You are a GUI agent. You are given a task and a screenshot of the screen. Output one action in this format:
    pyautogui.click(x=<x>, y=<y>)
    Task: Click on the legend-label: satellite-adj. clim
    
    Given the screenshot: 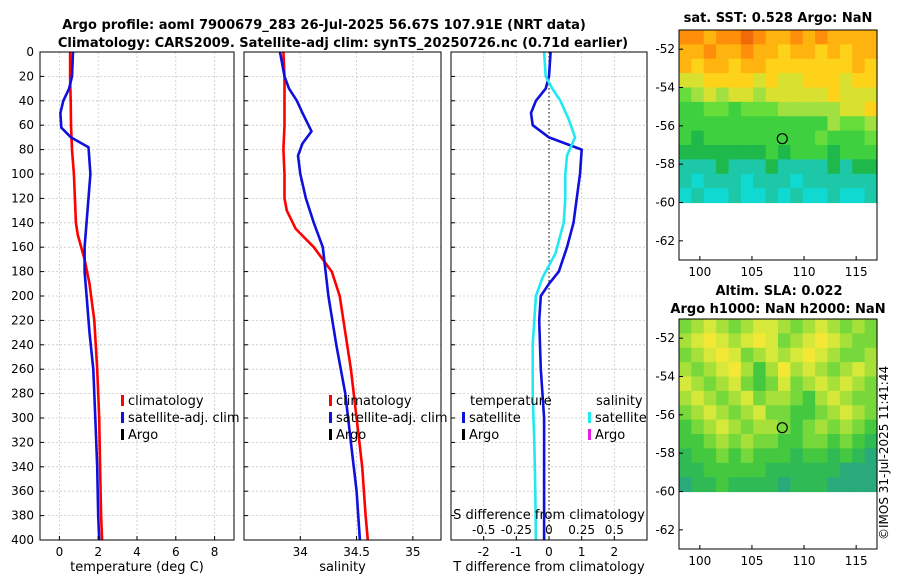 What is the action you would take?
    pyautogui.click(x=392, y=418)
    